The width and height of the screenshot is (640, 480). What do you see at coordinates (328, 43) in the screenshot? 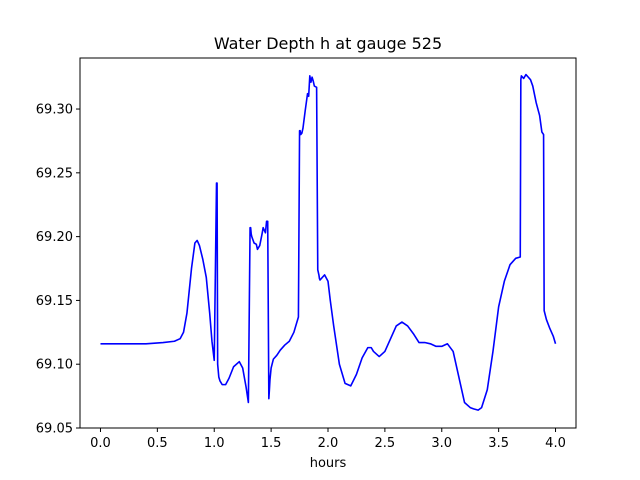
I see `chart-title: Water Depth h at gauge 525` at bounding box center [328, 43].